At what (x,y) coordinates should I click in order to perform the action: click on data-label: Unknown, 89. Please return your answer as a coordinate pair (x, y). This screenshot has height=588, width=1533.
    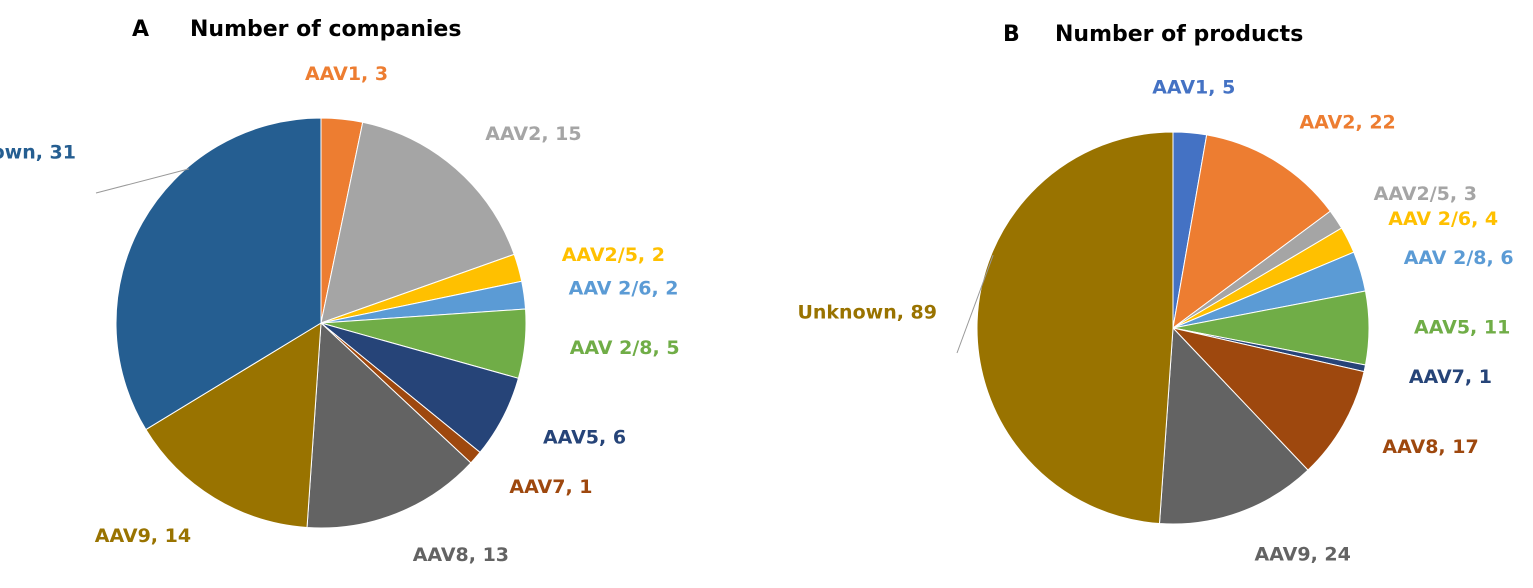
    Looking at the image, I should click on (867, 313).